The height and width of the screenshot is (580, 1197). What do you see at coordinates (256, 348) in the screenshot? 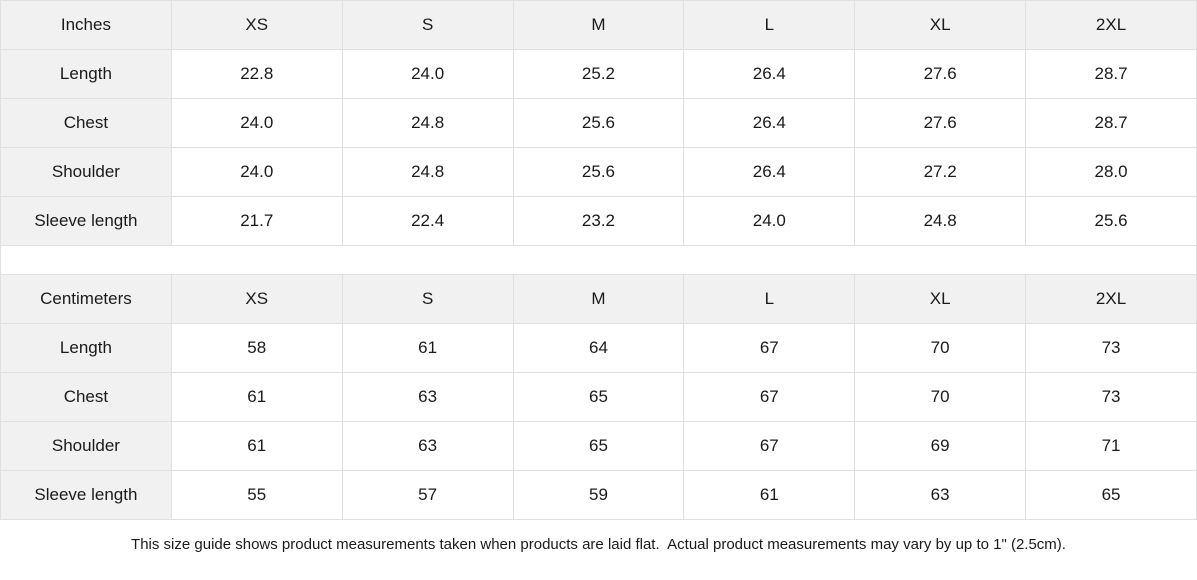
I see `measurement-cell: 58` at bounding box center [256, 348].